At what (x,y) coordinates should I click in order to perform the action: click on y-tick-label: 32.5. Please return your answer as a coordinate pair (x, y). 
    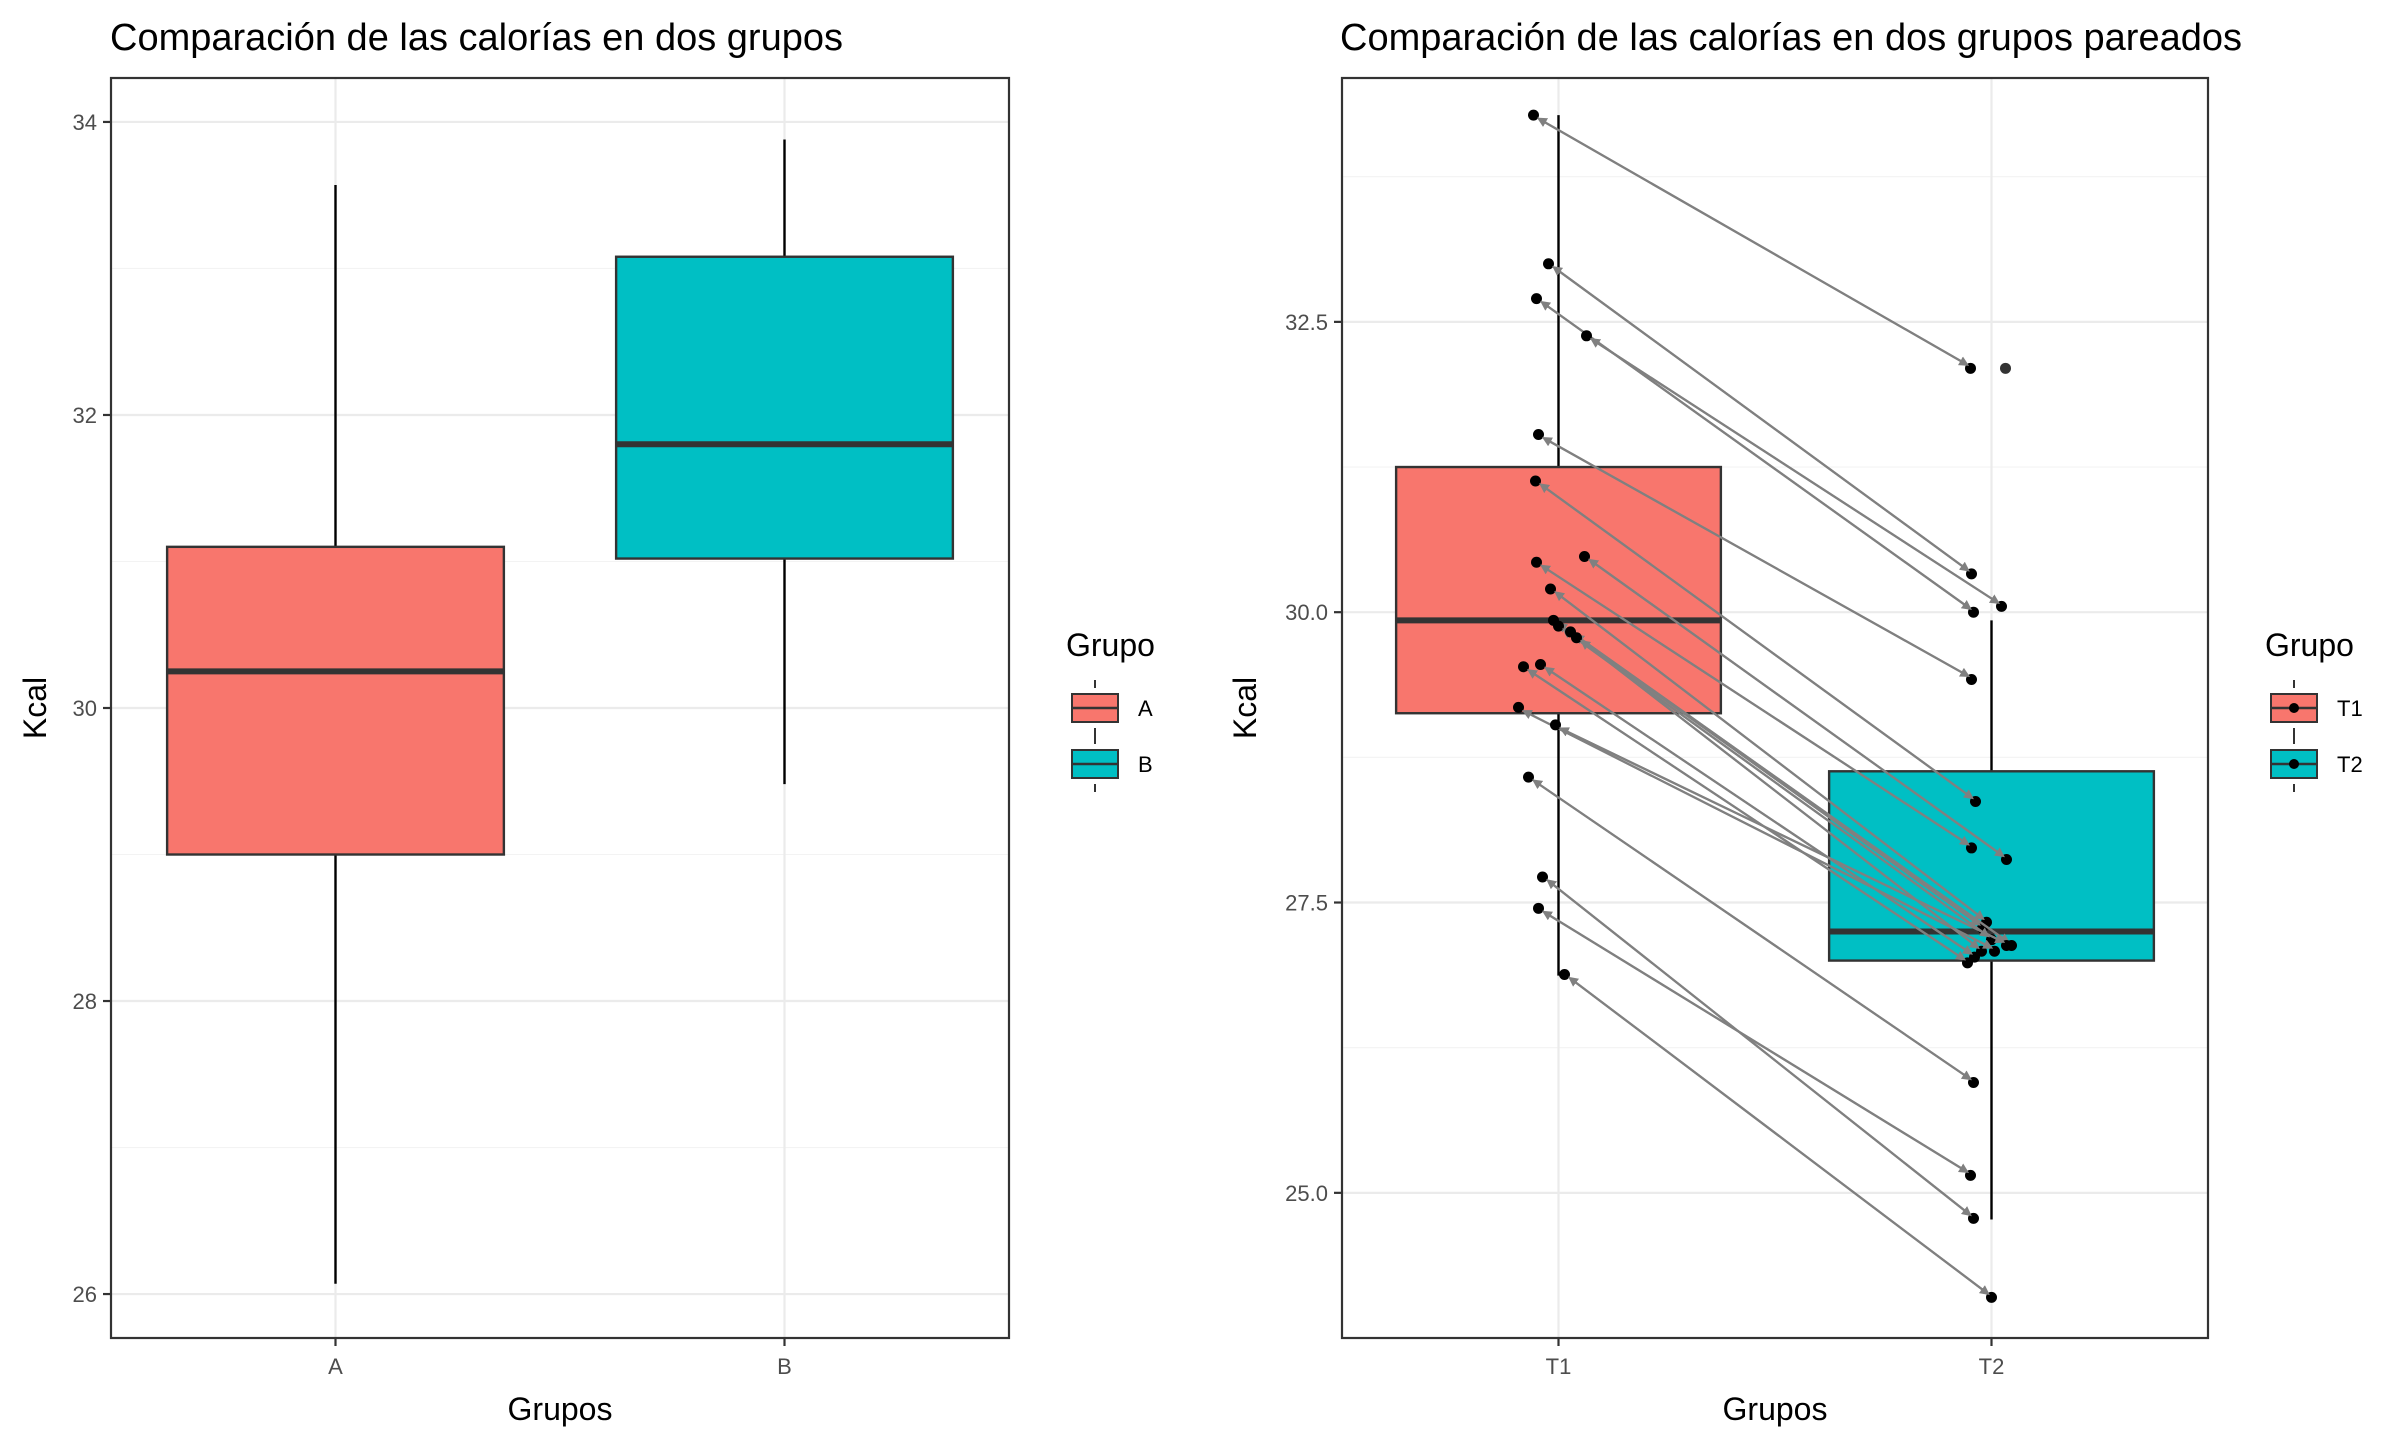
    Looking at the image, I should click on (1306, 322).